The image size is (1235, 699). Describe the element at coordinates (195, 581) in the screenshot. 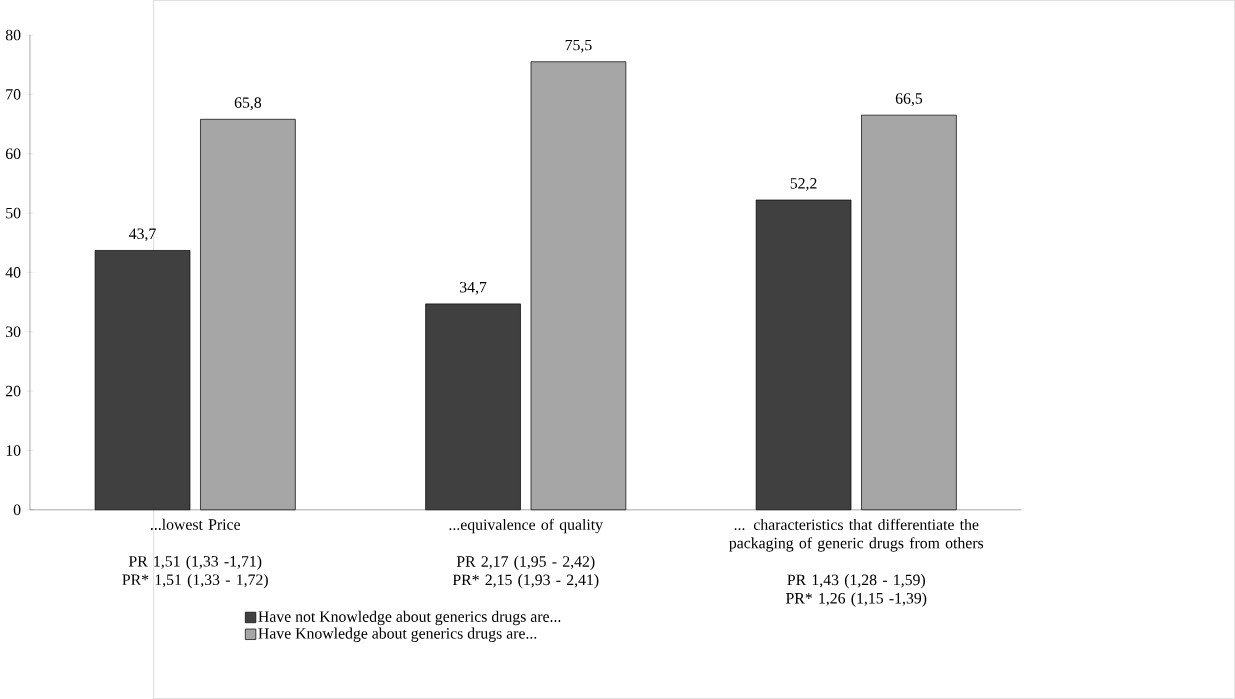

I see `text: PR* 1,51 (1,33 - 1,72)` at that location.